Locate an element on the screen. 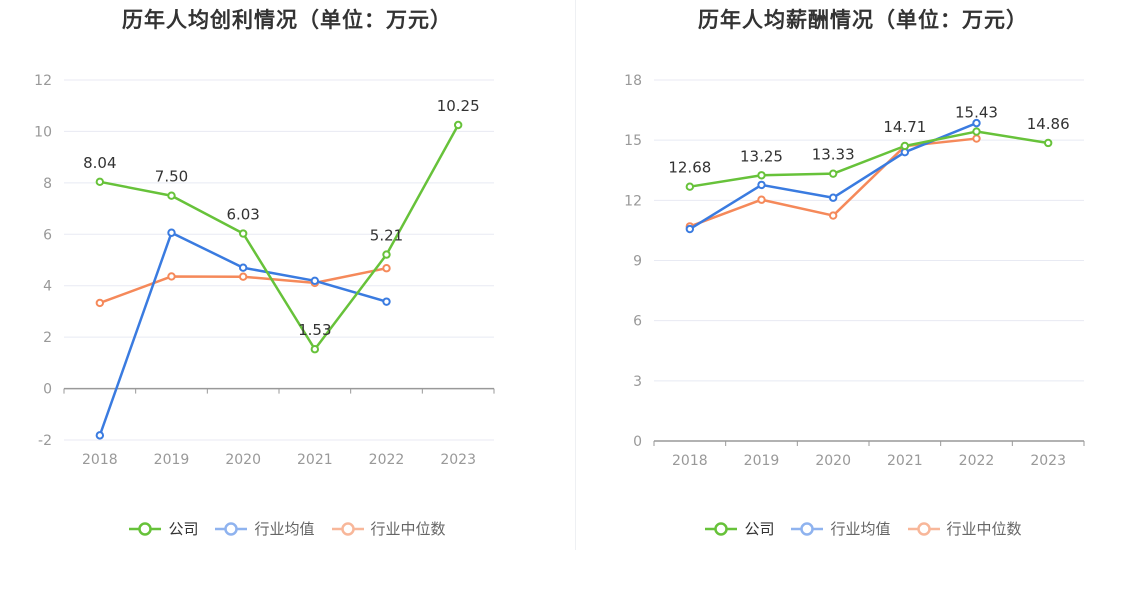 Image resolution: width=1148 pixels, height=589 pixels. chart-title: 历年人均创利情况（单位：万元） is located at coordinates (287, 20).